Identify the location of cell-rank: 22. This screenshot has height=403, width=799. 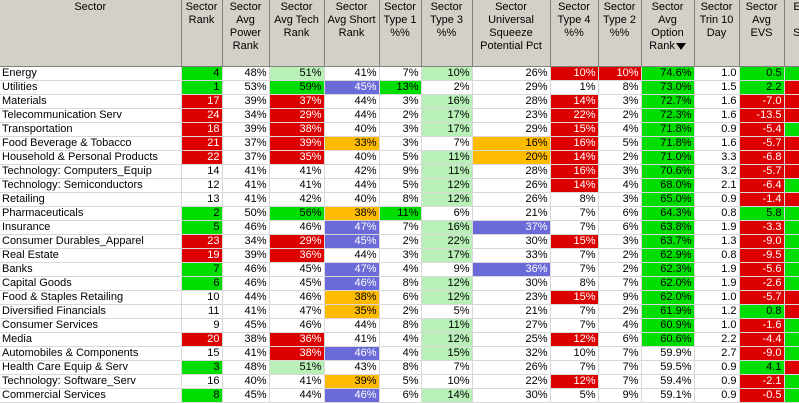
(202, 157).